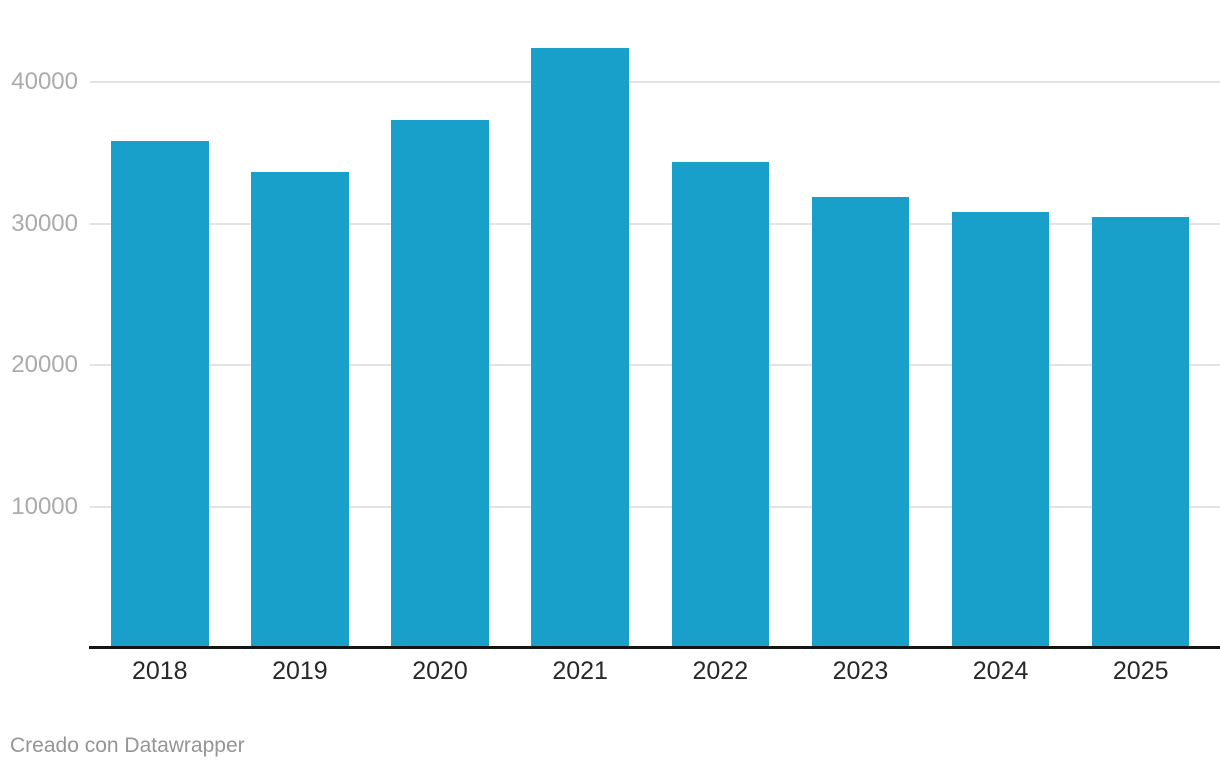  I want to click on x-tick-label-2023: 2023, so click(860, 671).